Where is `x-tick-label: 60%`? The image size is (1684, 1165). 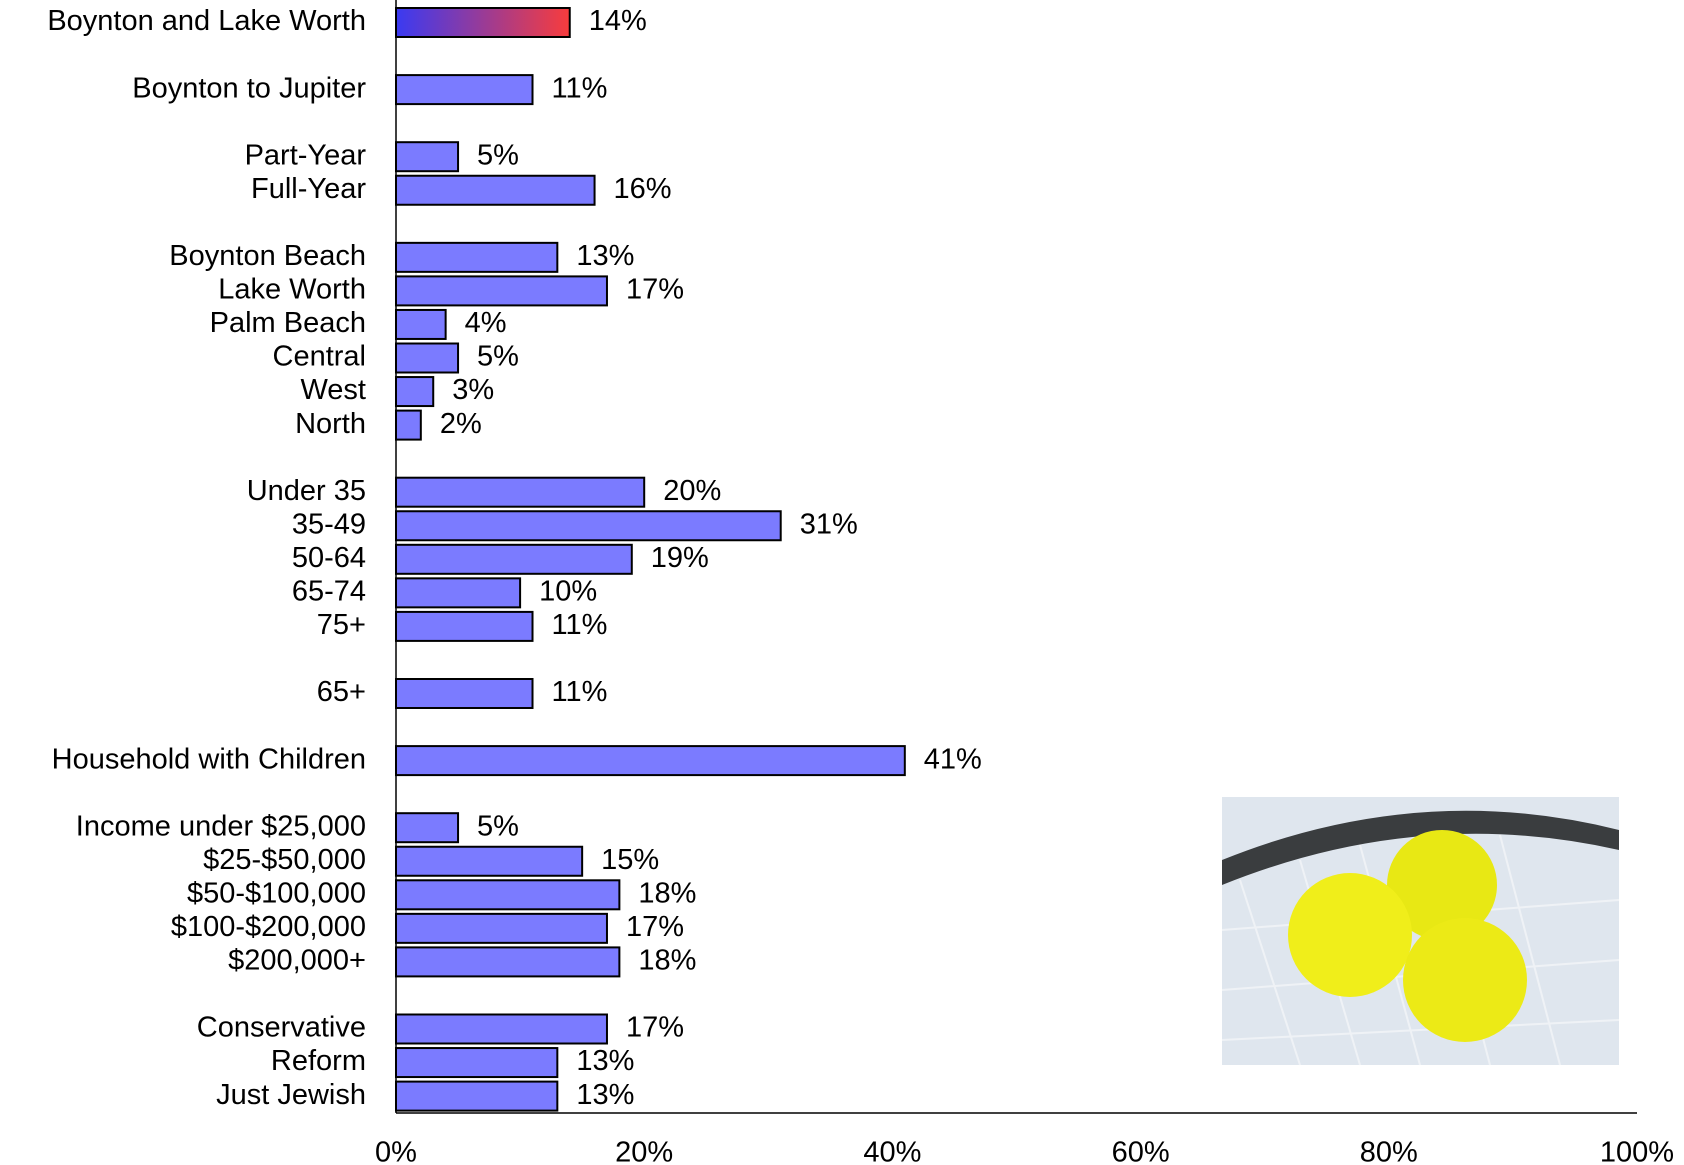
x-tick-label: 60% is located at coordinates (1141, 1151).